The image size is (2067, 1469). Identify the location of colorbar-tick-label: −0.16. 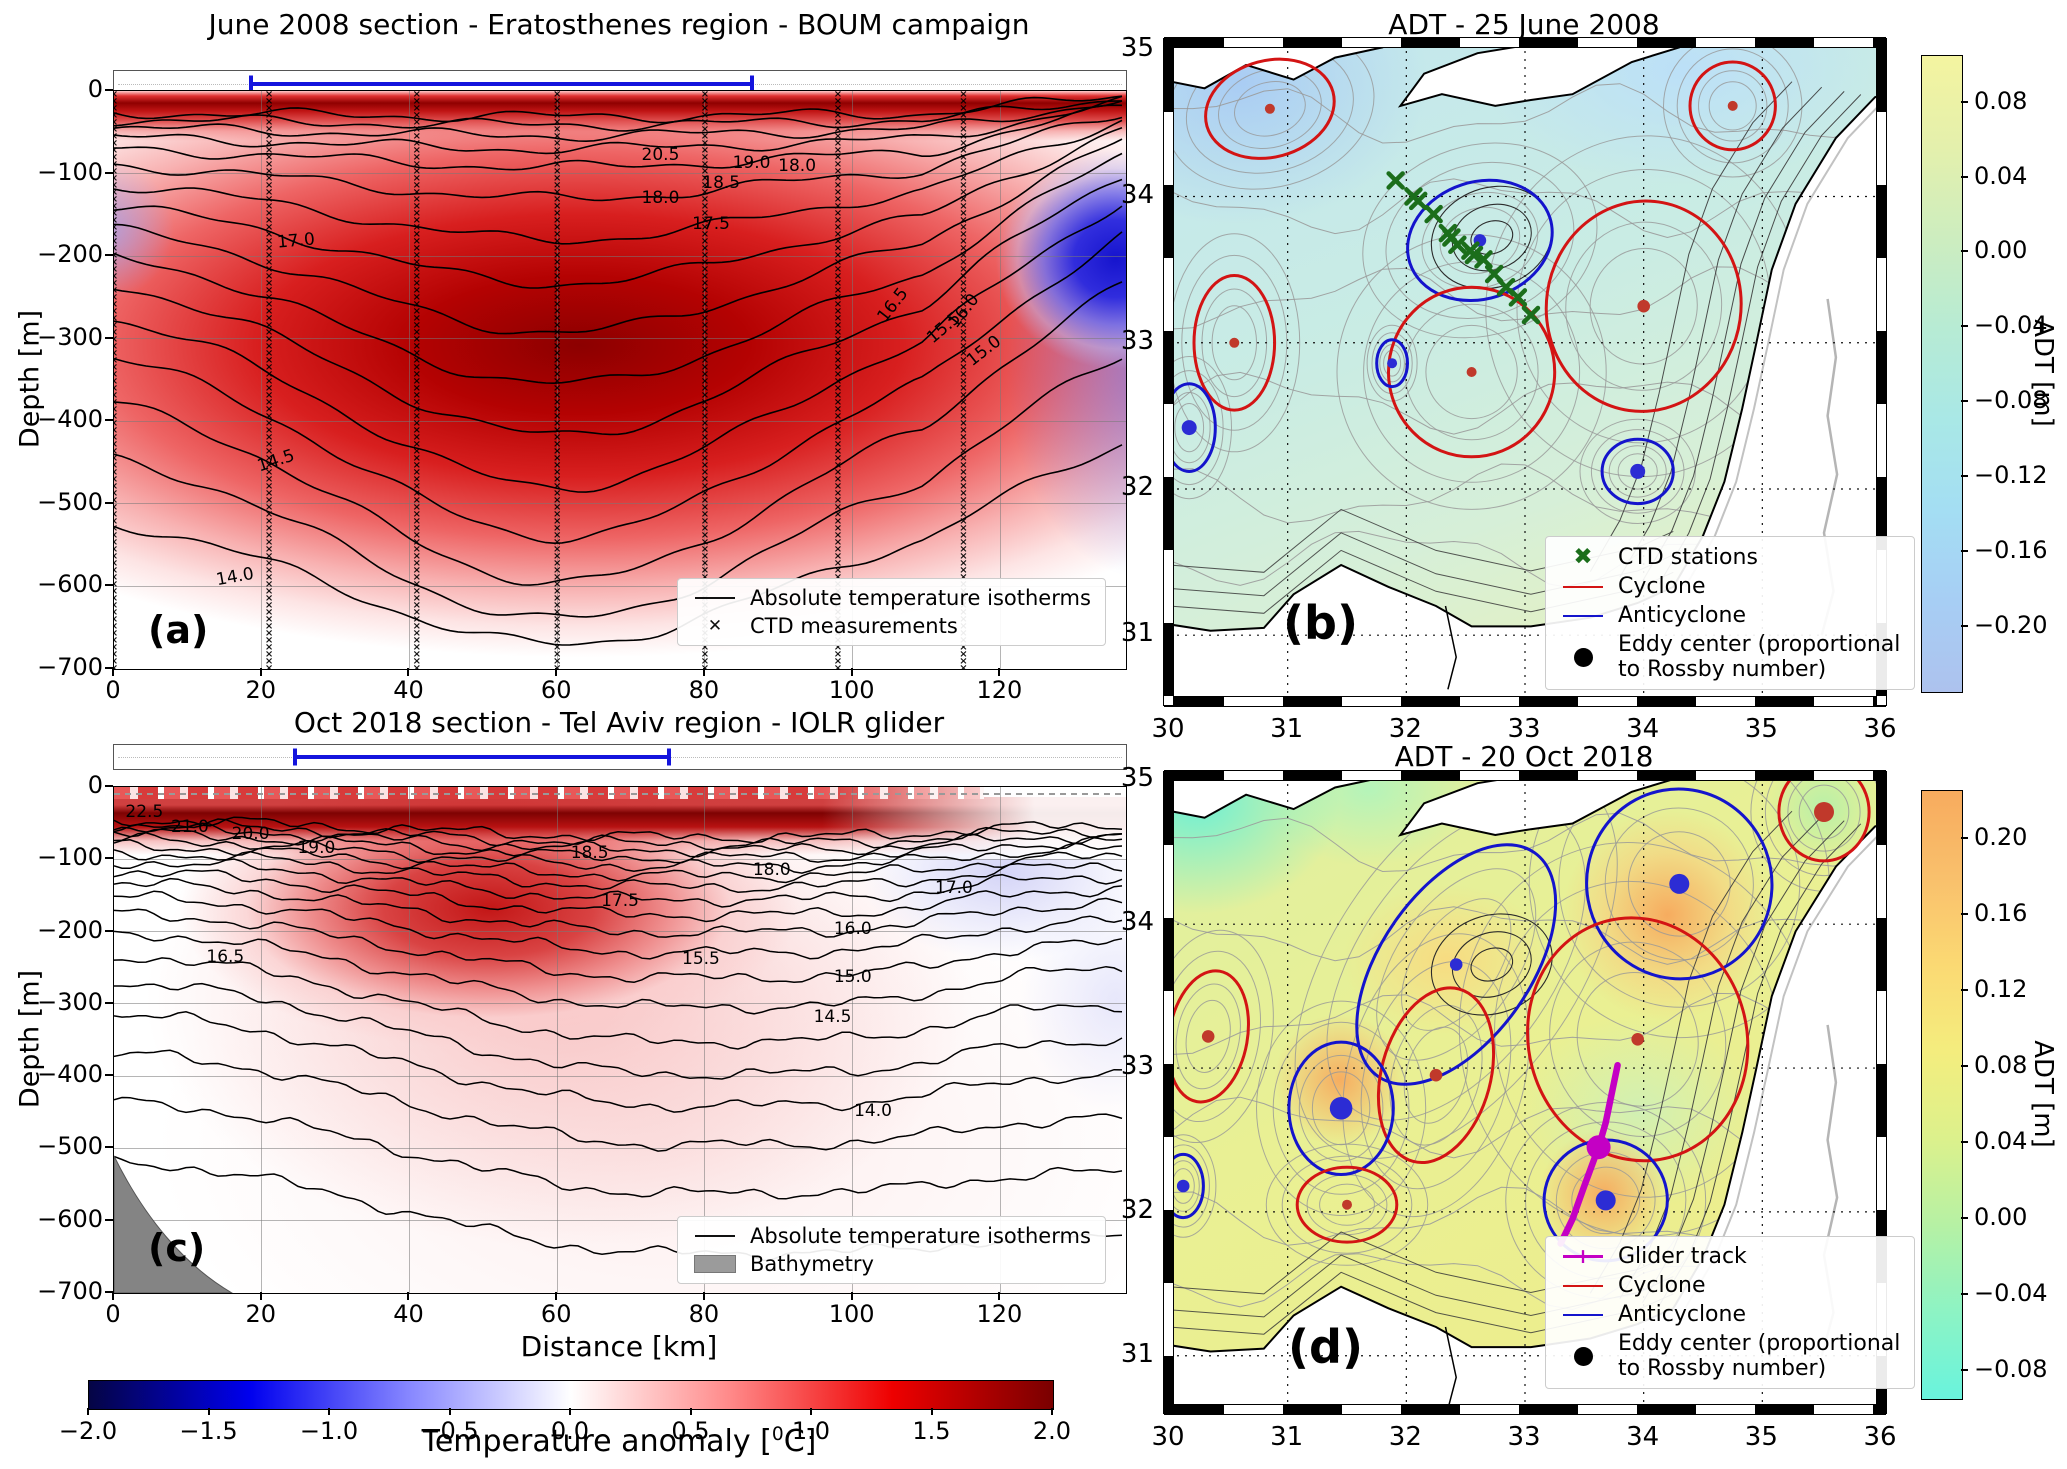
(2011, 549).